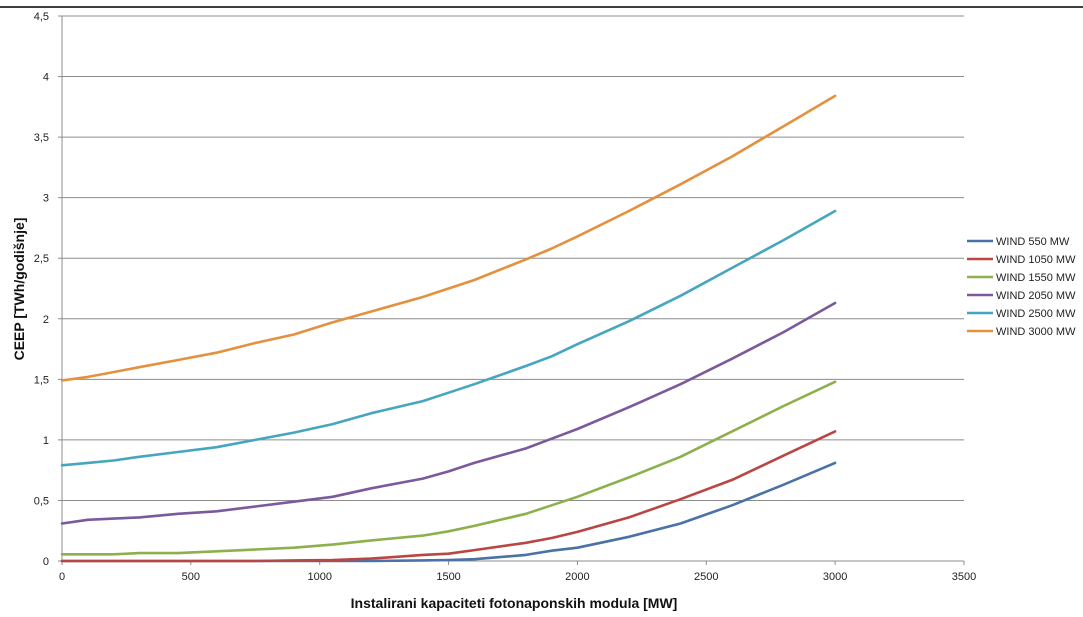  I want to click on y-tick-label: 4,5, so click(41, 17).